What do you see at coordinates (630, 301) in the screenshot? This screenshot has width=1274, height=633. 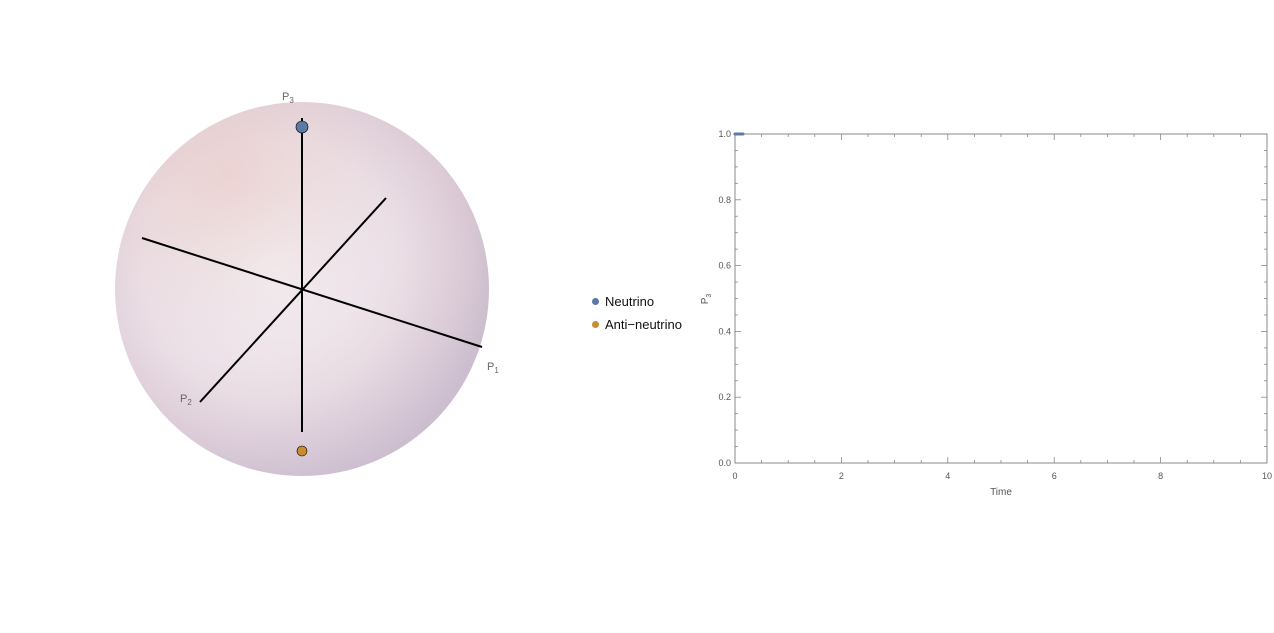 I see `legend-label: Neutrino` at bounding box center [630, 301].